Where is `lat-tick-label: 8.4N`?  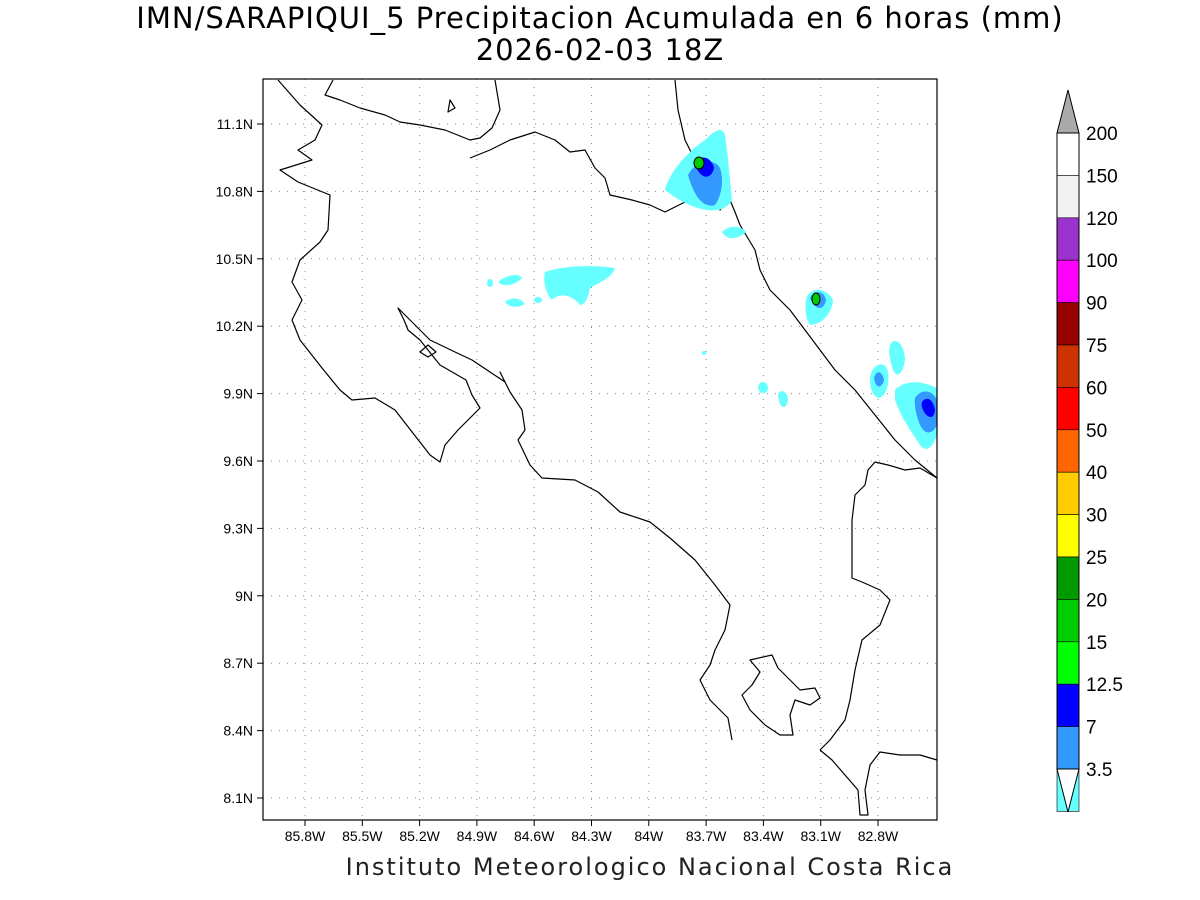
lat-tick-label: 8.4N is located at coordinates (238, 731).